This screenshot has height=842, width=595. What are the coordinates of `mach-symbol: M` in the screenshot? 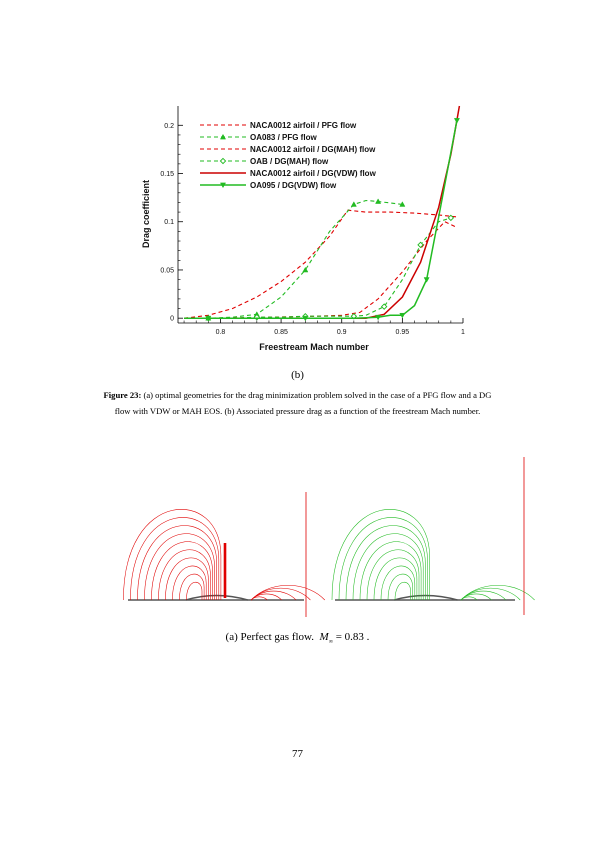 It's located at (324, 637).